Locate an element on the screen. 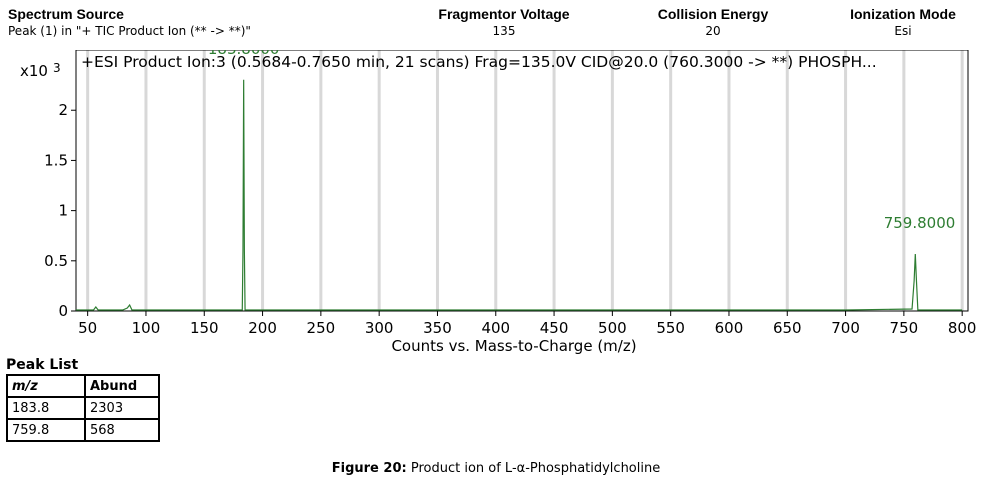  x-tick-label: 50 is located at coordinates (87, 328).